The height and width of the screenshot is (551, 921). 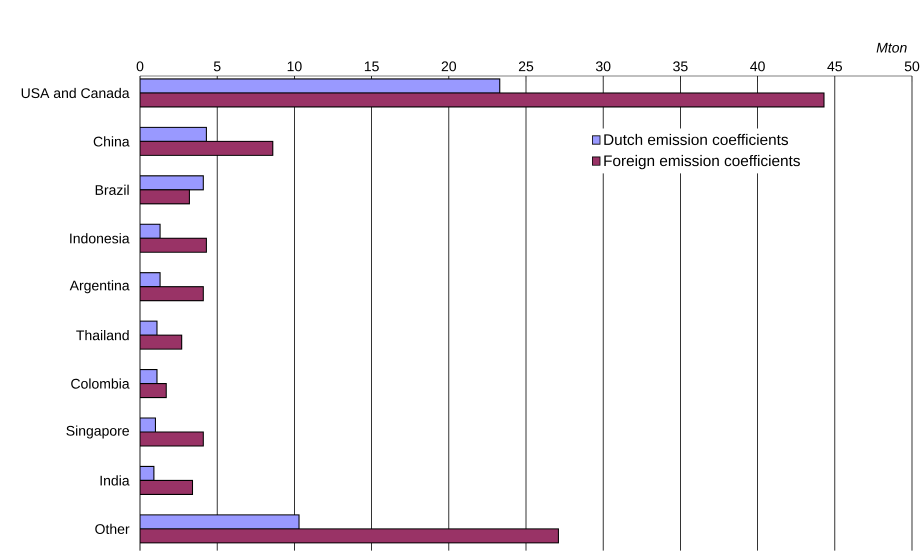 I want to click on x-tick-label: 15, so click(x=371, y=67).